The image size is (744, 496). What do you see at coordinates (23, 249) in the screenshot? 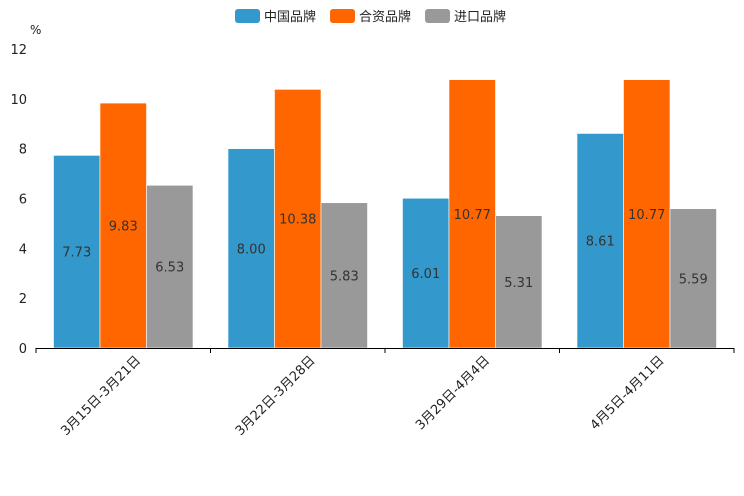
I see `y-tick-label: 4` at bounding box center [23, 249].